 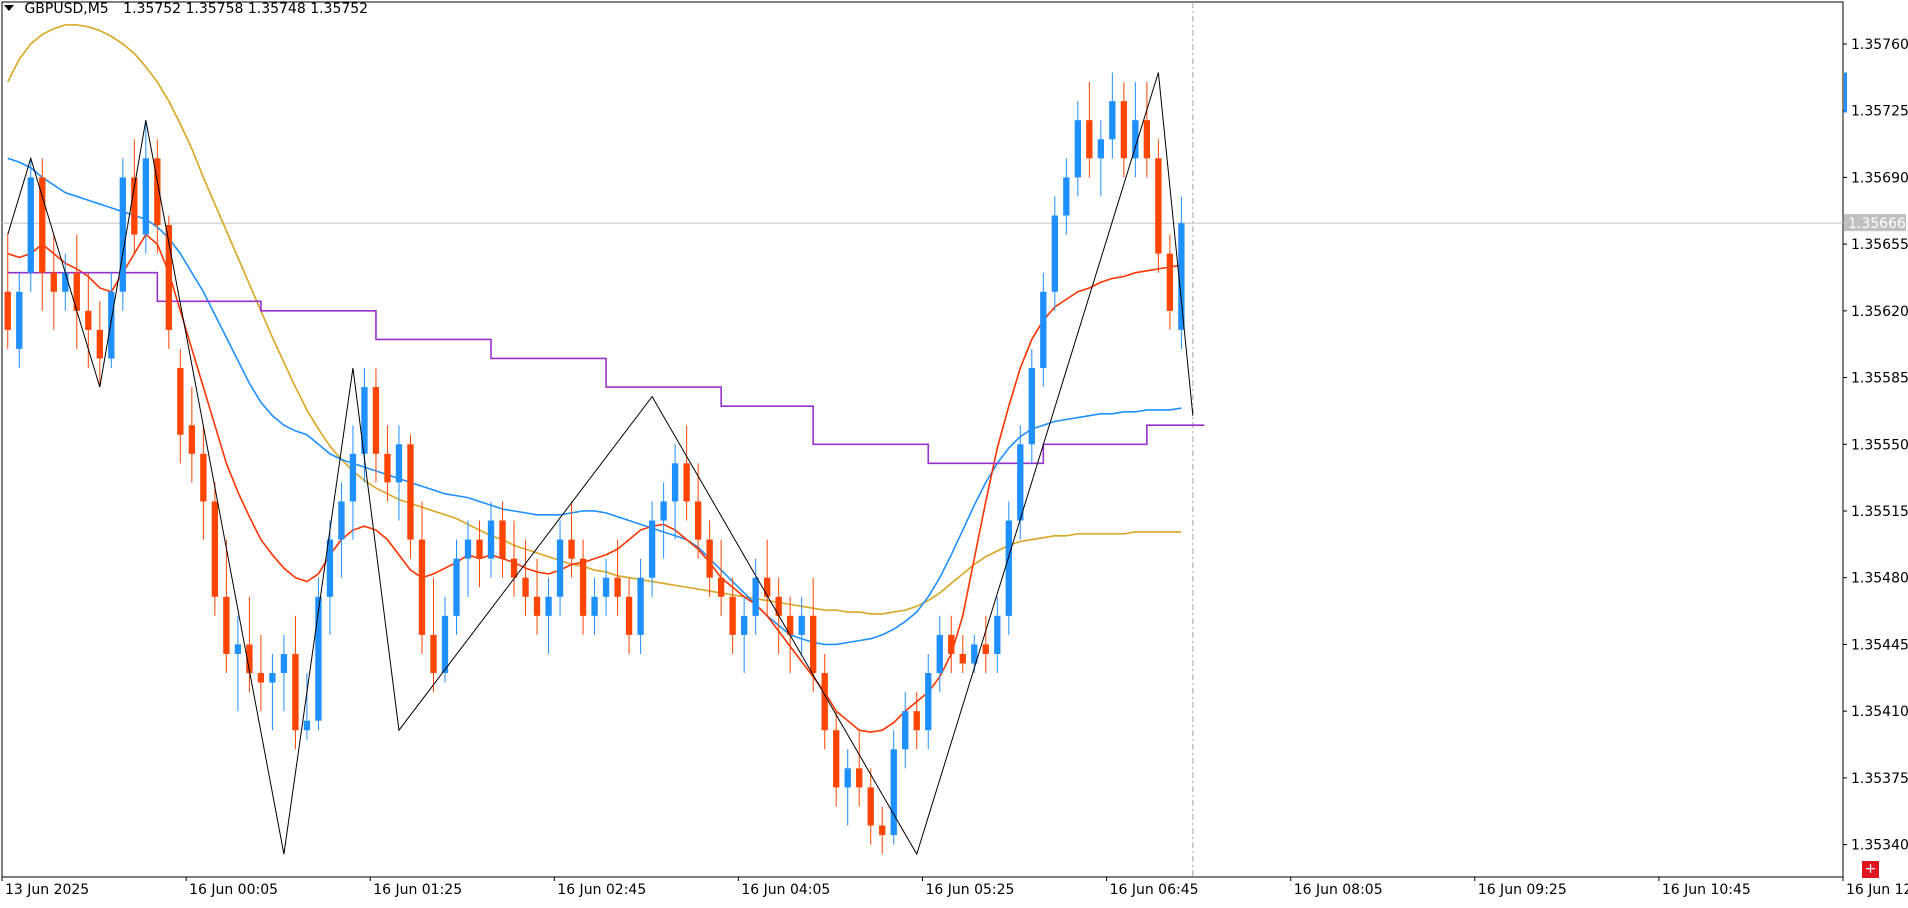 I want to click on y-tick-label: 1.35410, so click(x=1879, y=712).